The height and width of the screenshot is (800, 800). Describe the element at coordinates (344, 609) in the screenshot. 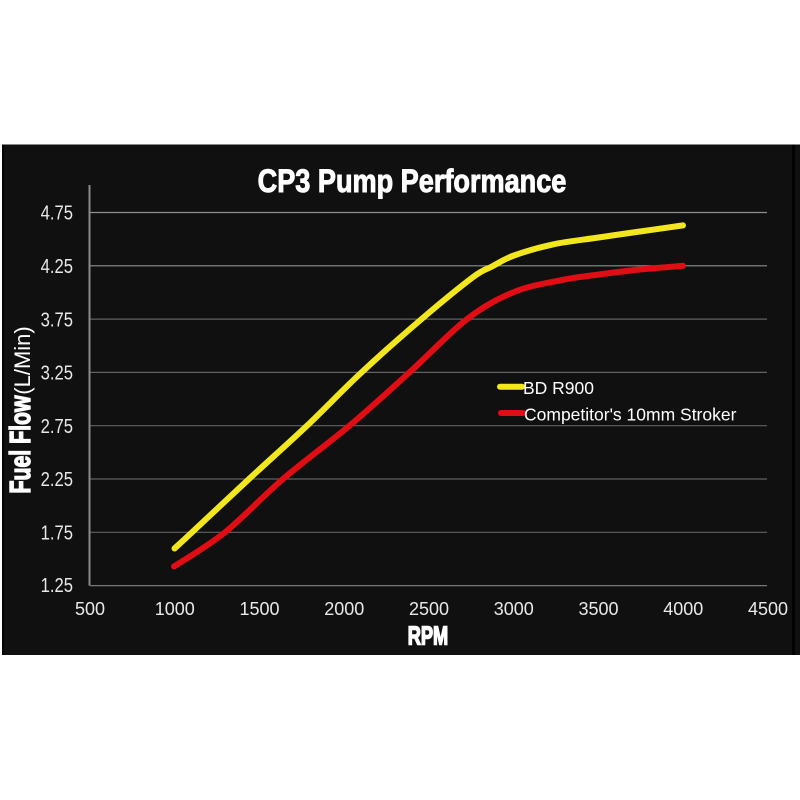

I see `svg-text: 2000` at that location.